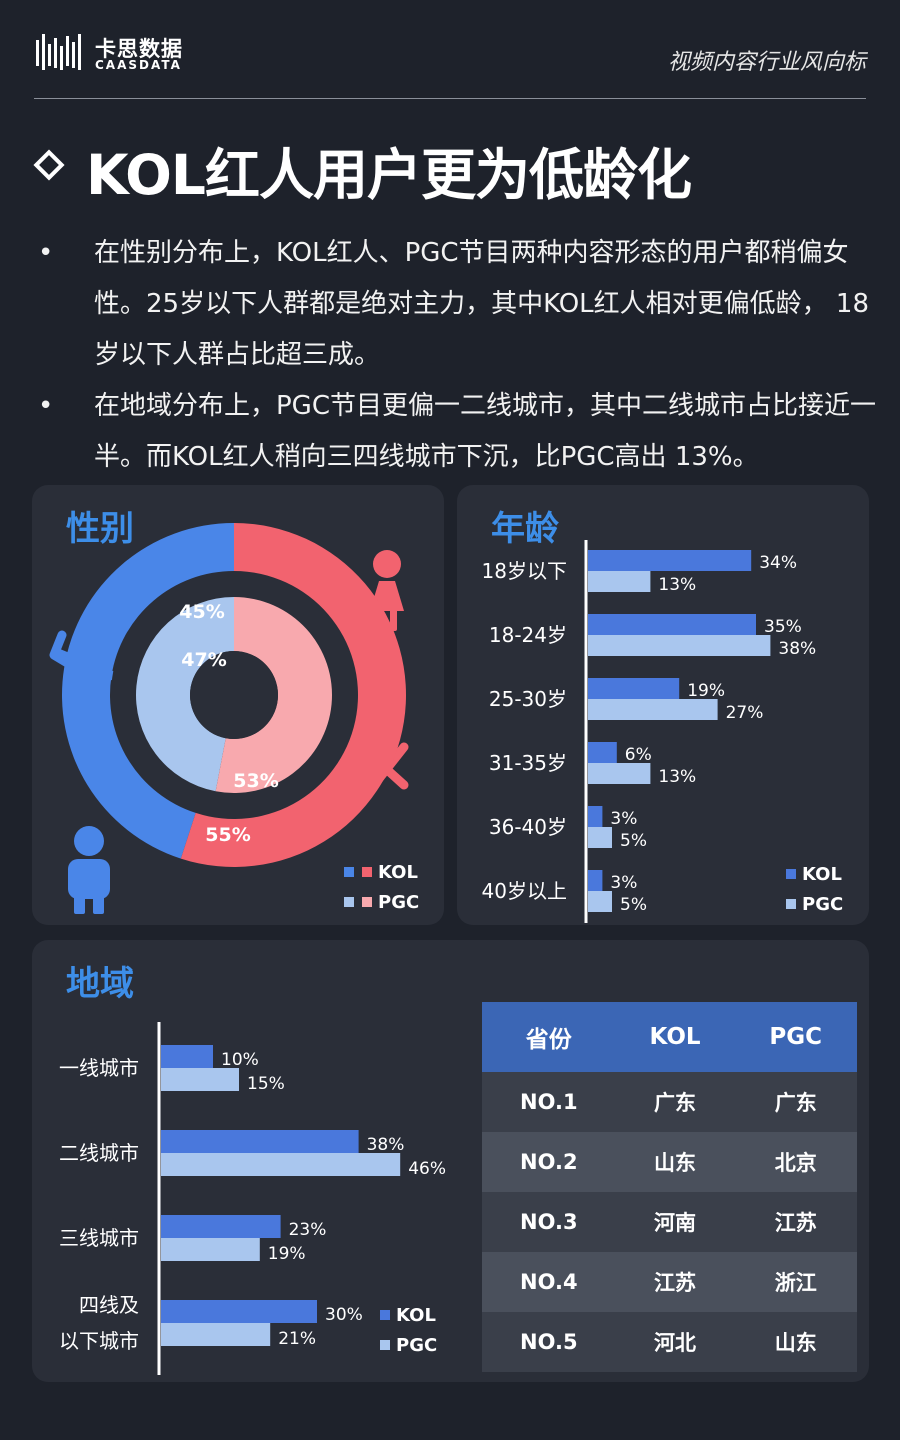 This screenshot has height=1440, width=900. I want to click on column-header: KOL, so click(675, 1037).